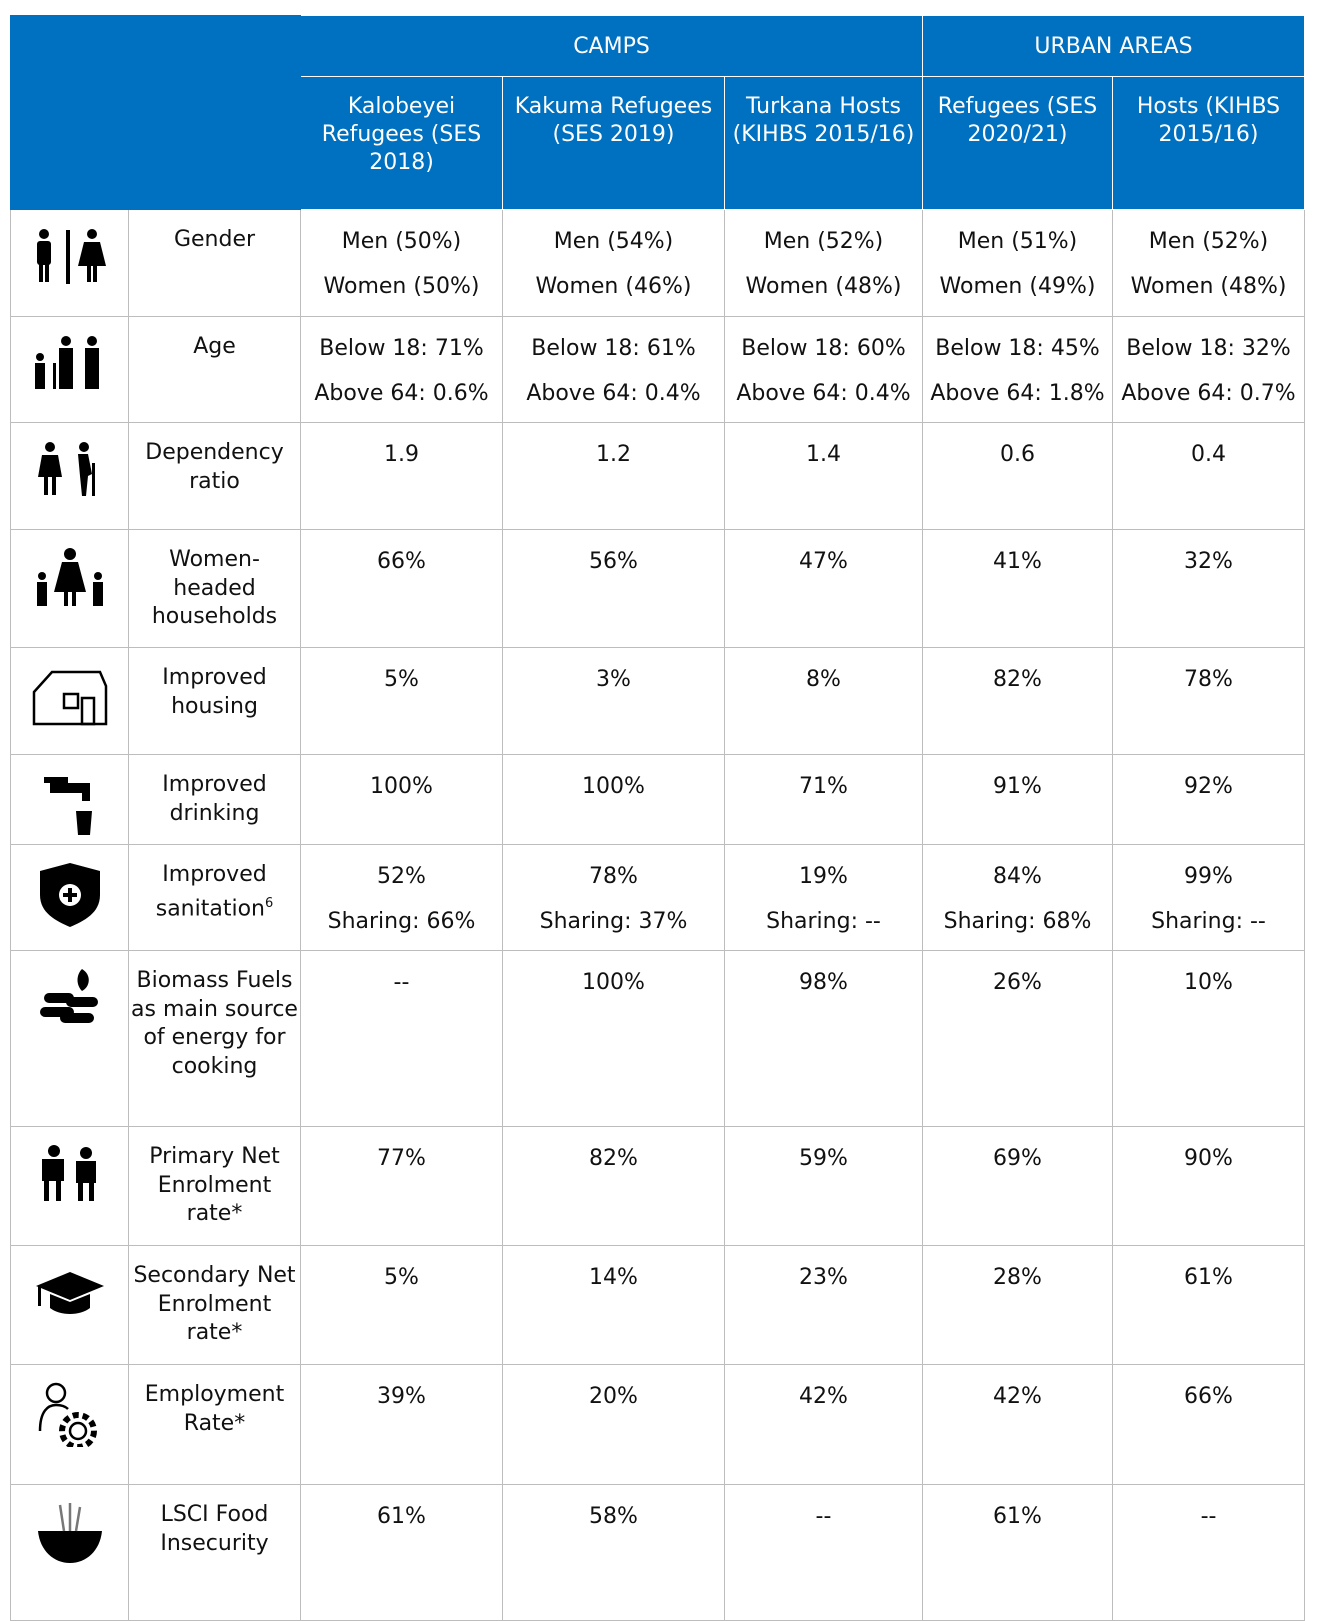 Image resolution: width=1336 pixels, height=1621 pixels. What do you see at coordinates (401, 876) in the screenshot?
I see `cell-line: 52%` at bounding box center [401, 876].